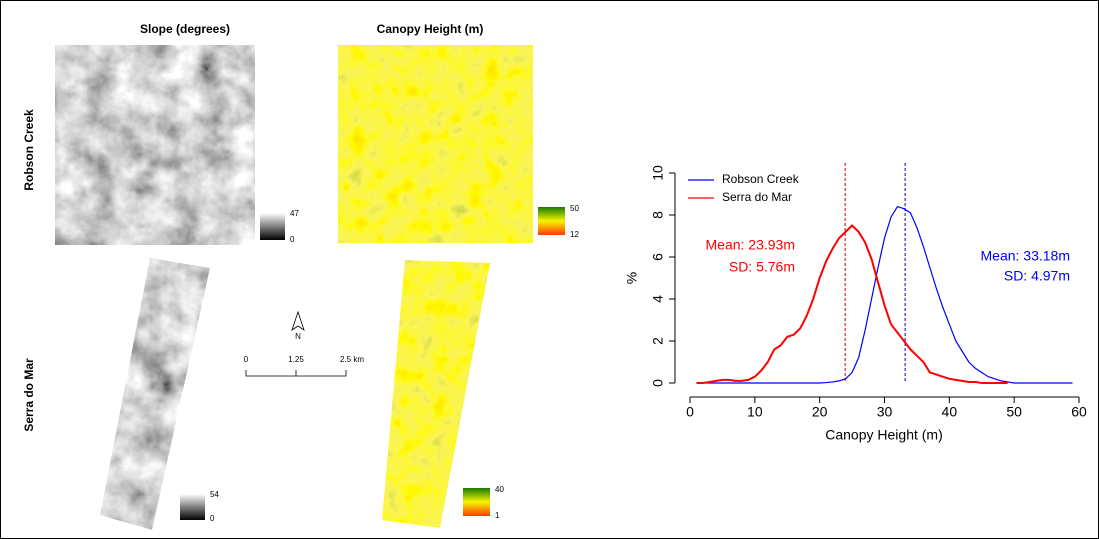 The image size is (1099, 539). What do you see at coordinates (885, 412) in the screenshot?
I see `x-tick-label: 30` at bounding box center [885, 412].